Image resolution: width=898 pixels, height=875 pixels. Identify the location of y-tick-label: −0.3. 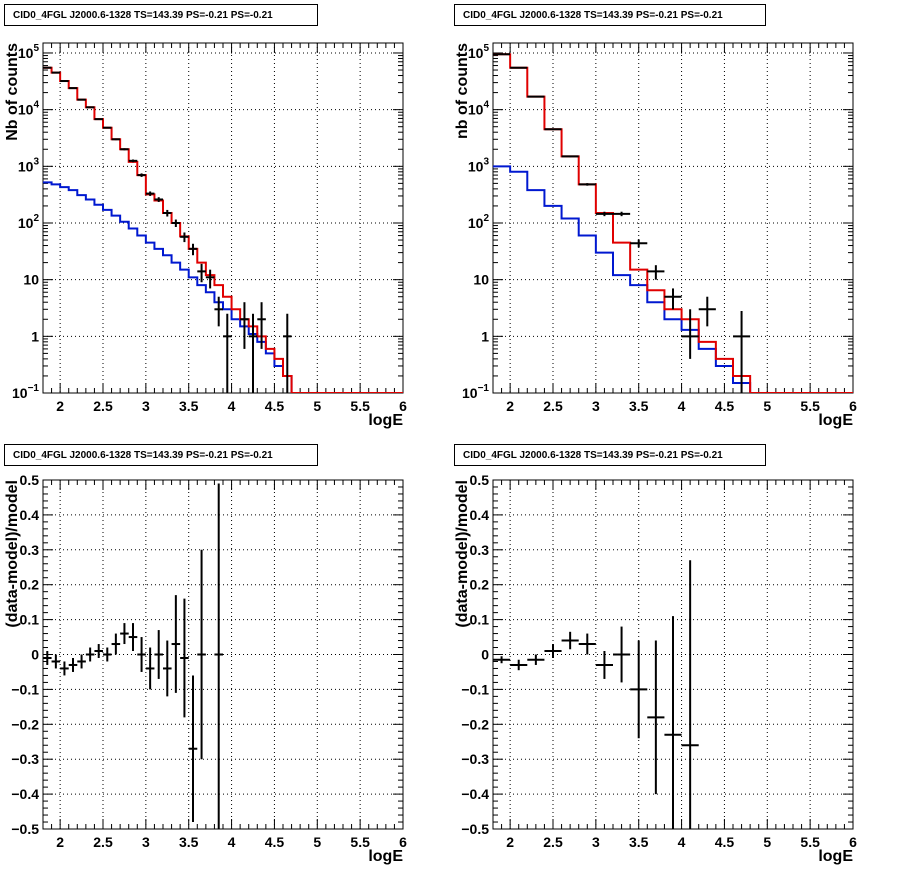
(25, 759).